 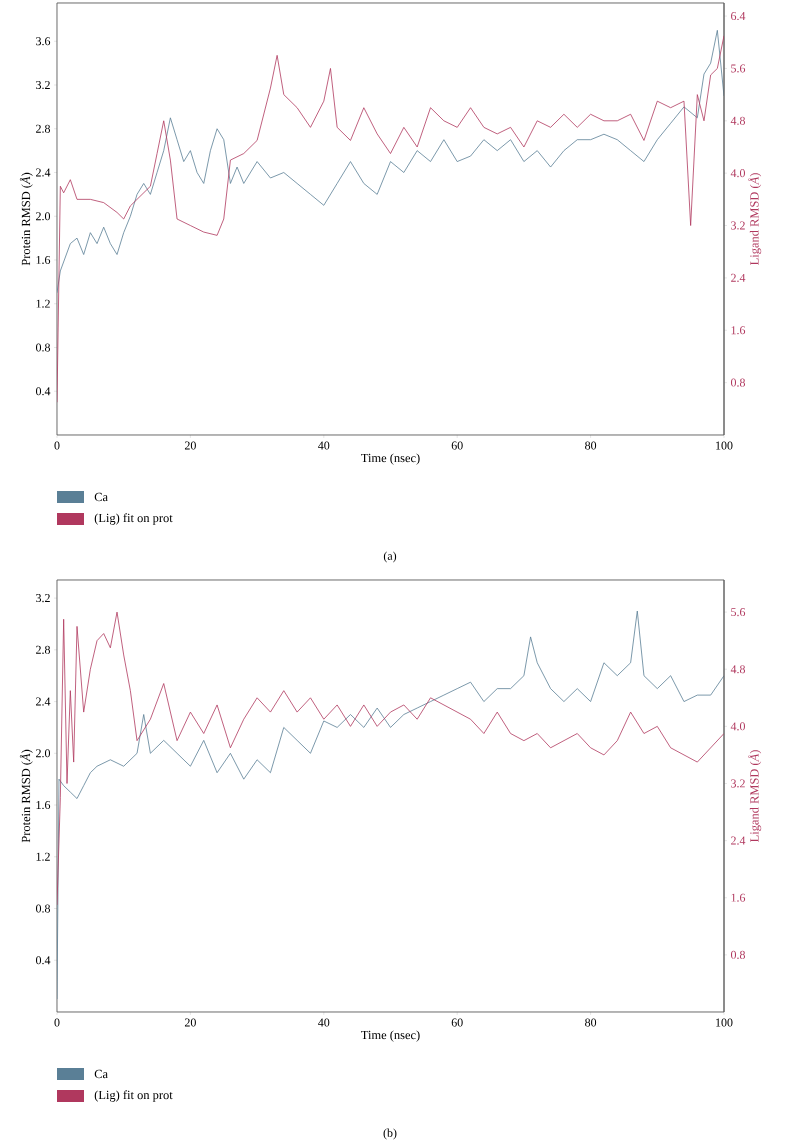 I want to click on y2-tick-label: 6.4, so click(x=738, y=16).